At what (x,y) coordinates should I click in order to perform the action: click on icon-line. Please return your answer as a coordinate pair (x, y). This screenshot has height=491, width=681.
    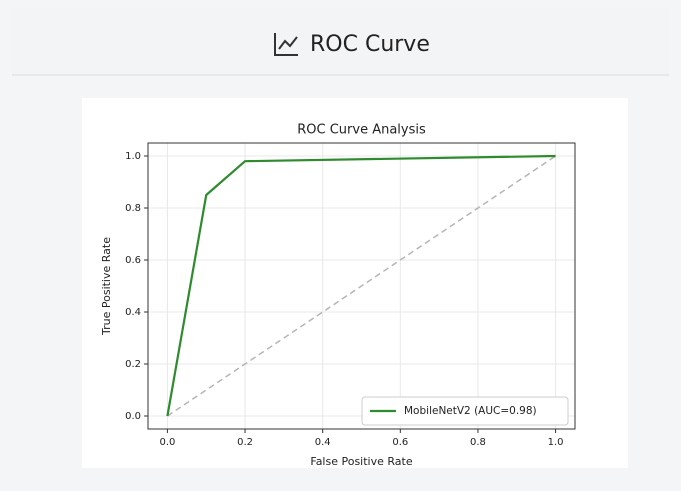
    Looking at the image, I should click on (288, 43).